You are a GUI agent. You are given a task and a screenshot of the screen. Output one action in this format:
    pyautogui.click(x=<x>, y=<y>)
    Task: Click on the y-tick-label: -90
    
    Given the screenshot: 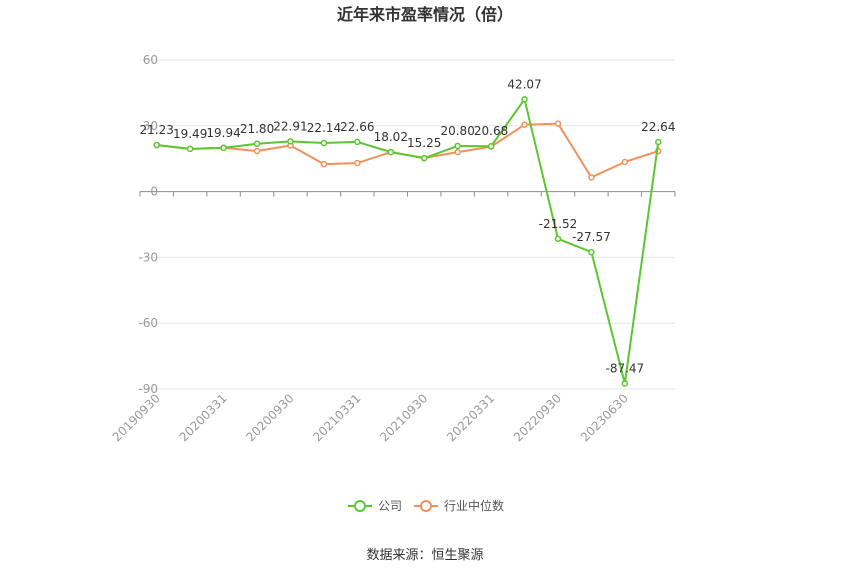 What is the action you would take?
    pyautogui.click(x=148, y=389)
    